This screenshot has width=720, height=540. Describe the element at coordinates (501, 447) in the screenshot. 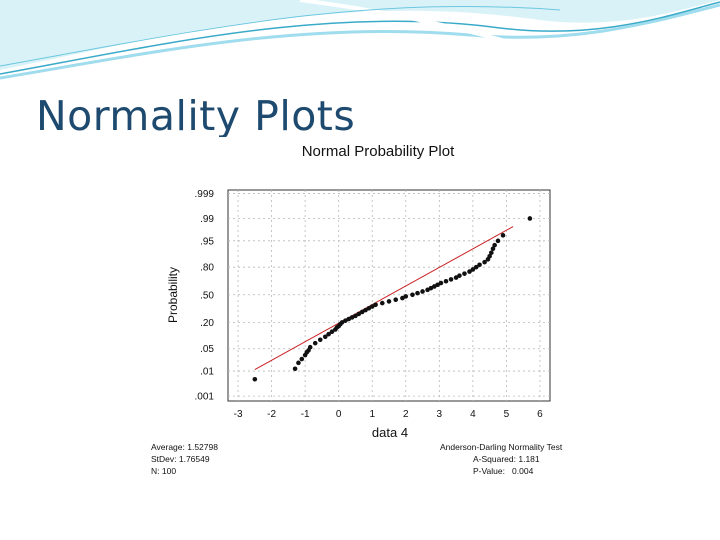

I see `stat-test-name: Anderson-Darling Normality Test` at that location.